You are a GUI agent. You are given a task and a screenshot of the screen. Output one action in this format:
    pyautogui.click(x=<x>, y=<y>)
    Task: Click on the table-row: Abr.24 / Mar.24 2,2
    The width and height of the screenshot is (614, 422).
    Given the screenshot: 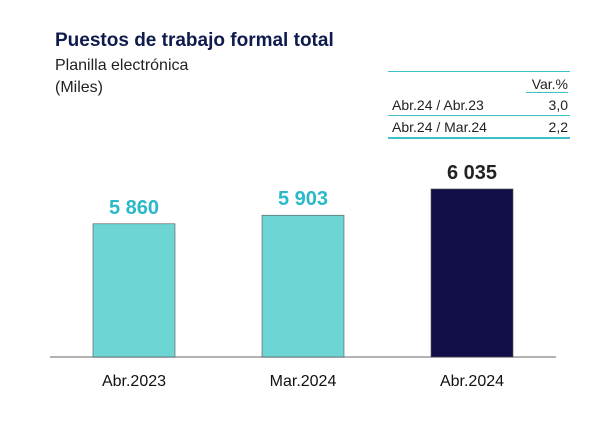 What is the action you would take?
    pyautogui.click(x=479, y=126)
    